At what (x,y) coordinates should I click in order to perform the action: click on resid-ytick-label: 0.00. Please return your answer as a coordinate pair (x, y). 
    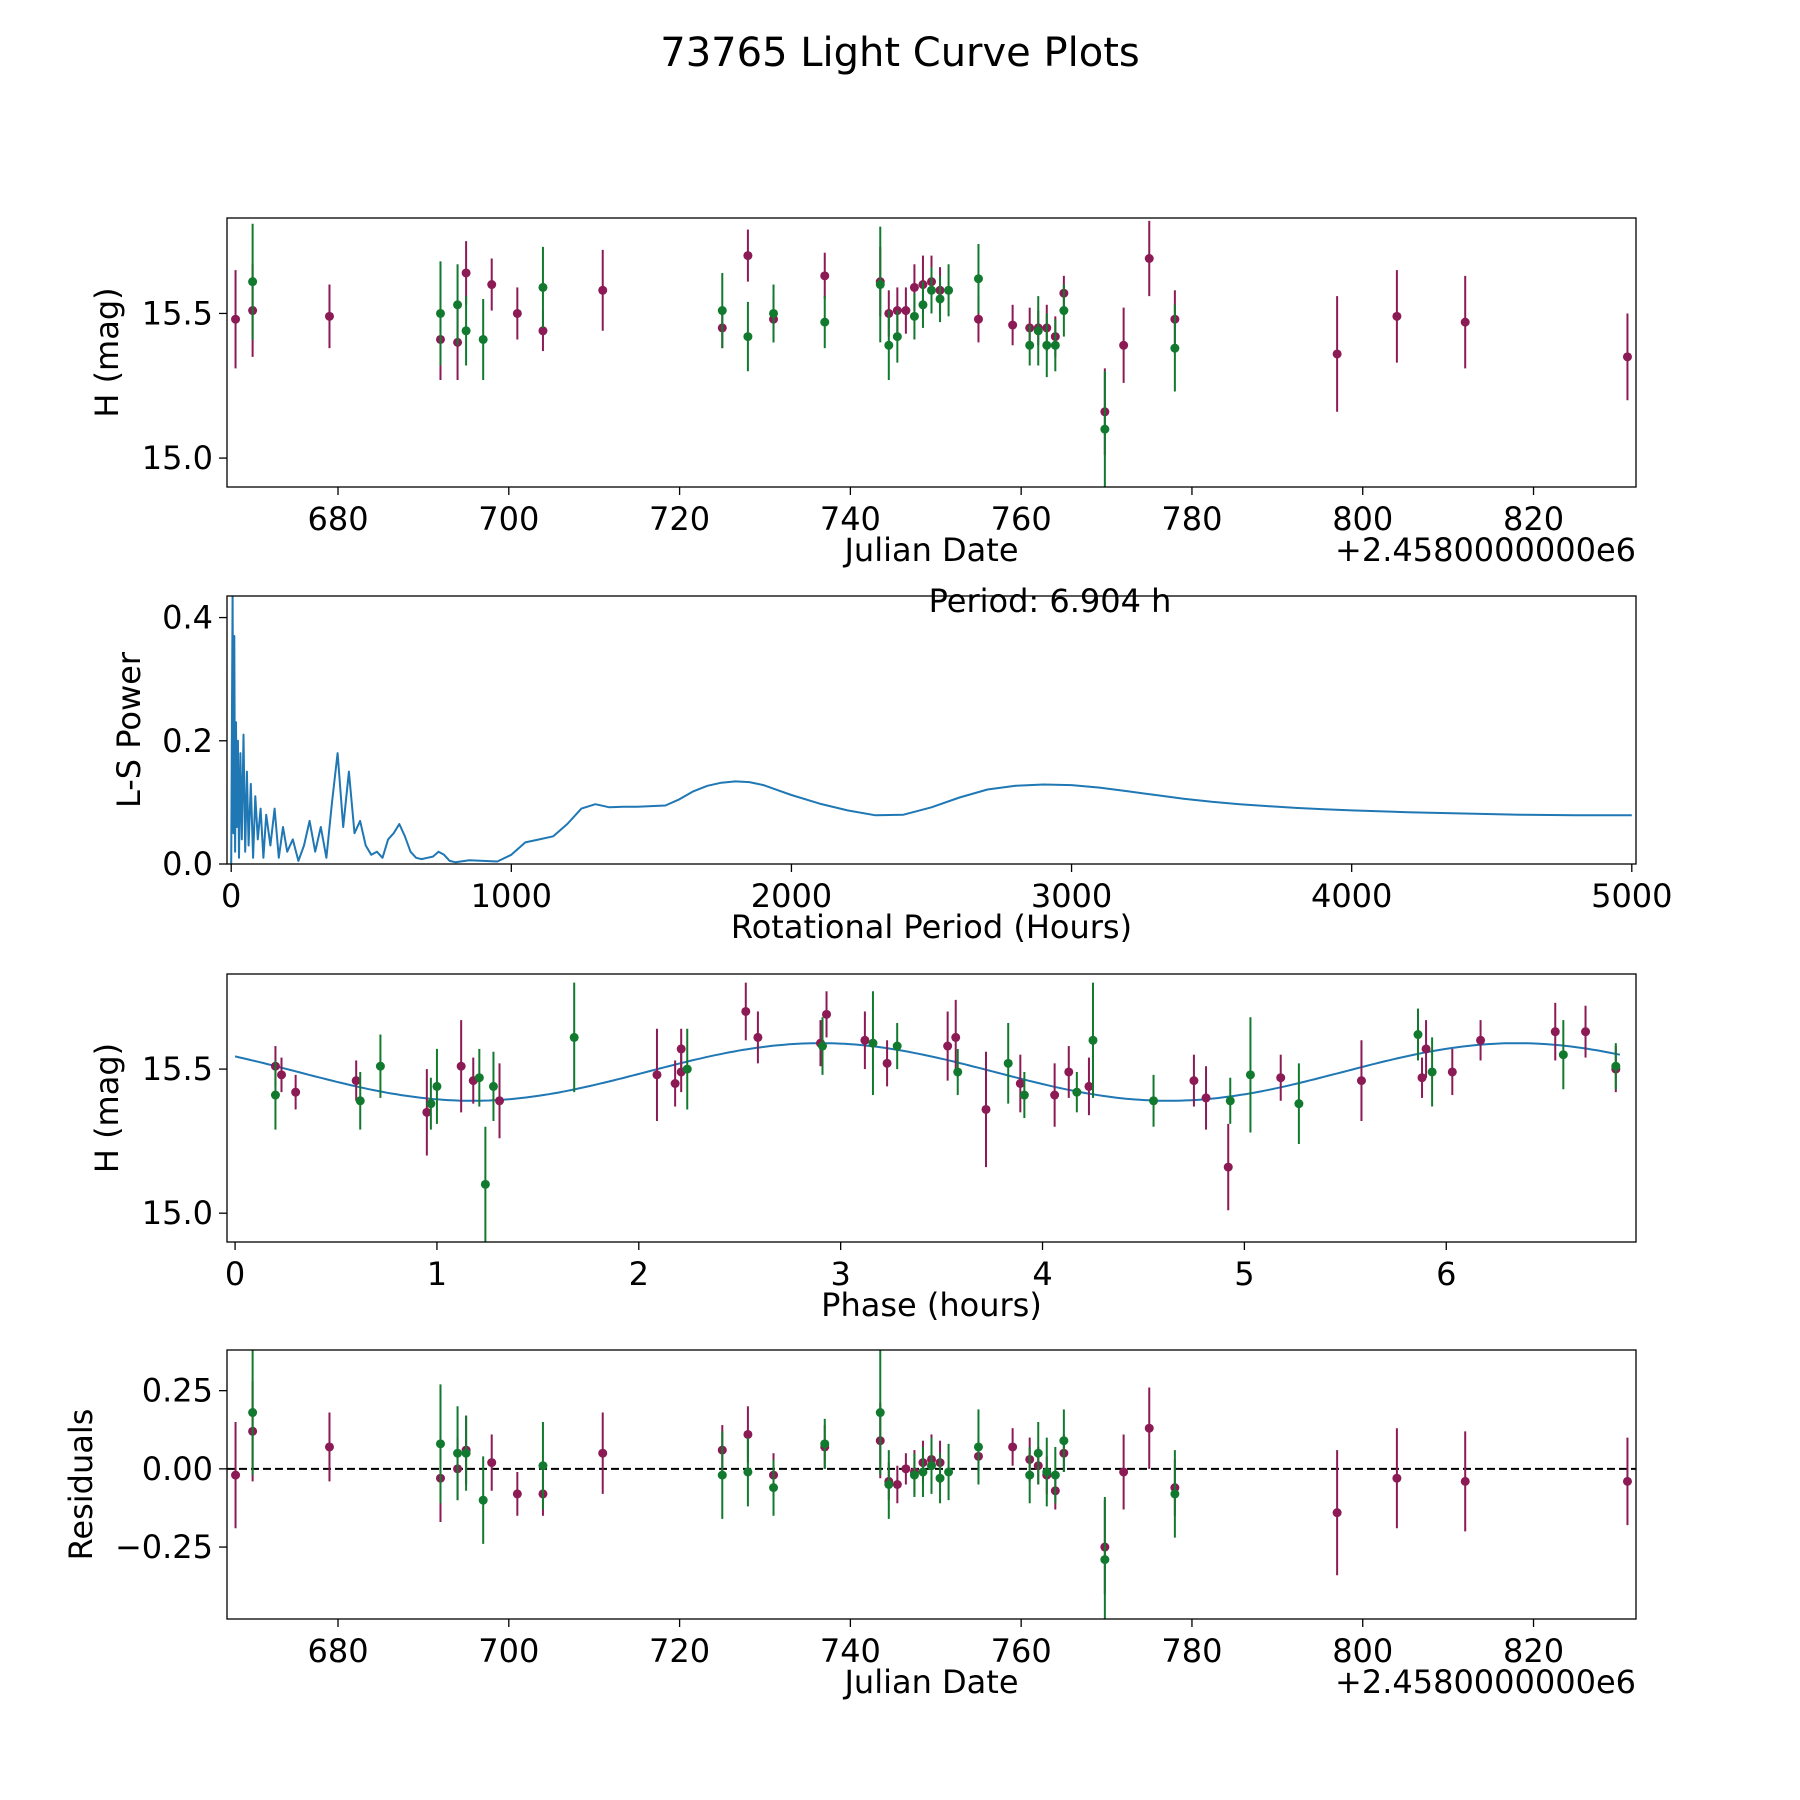
    Looking at the image, I should click on (177, 1469).